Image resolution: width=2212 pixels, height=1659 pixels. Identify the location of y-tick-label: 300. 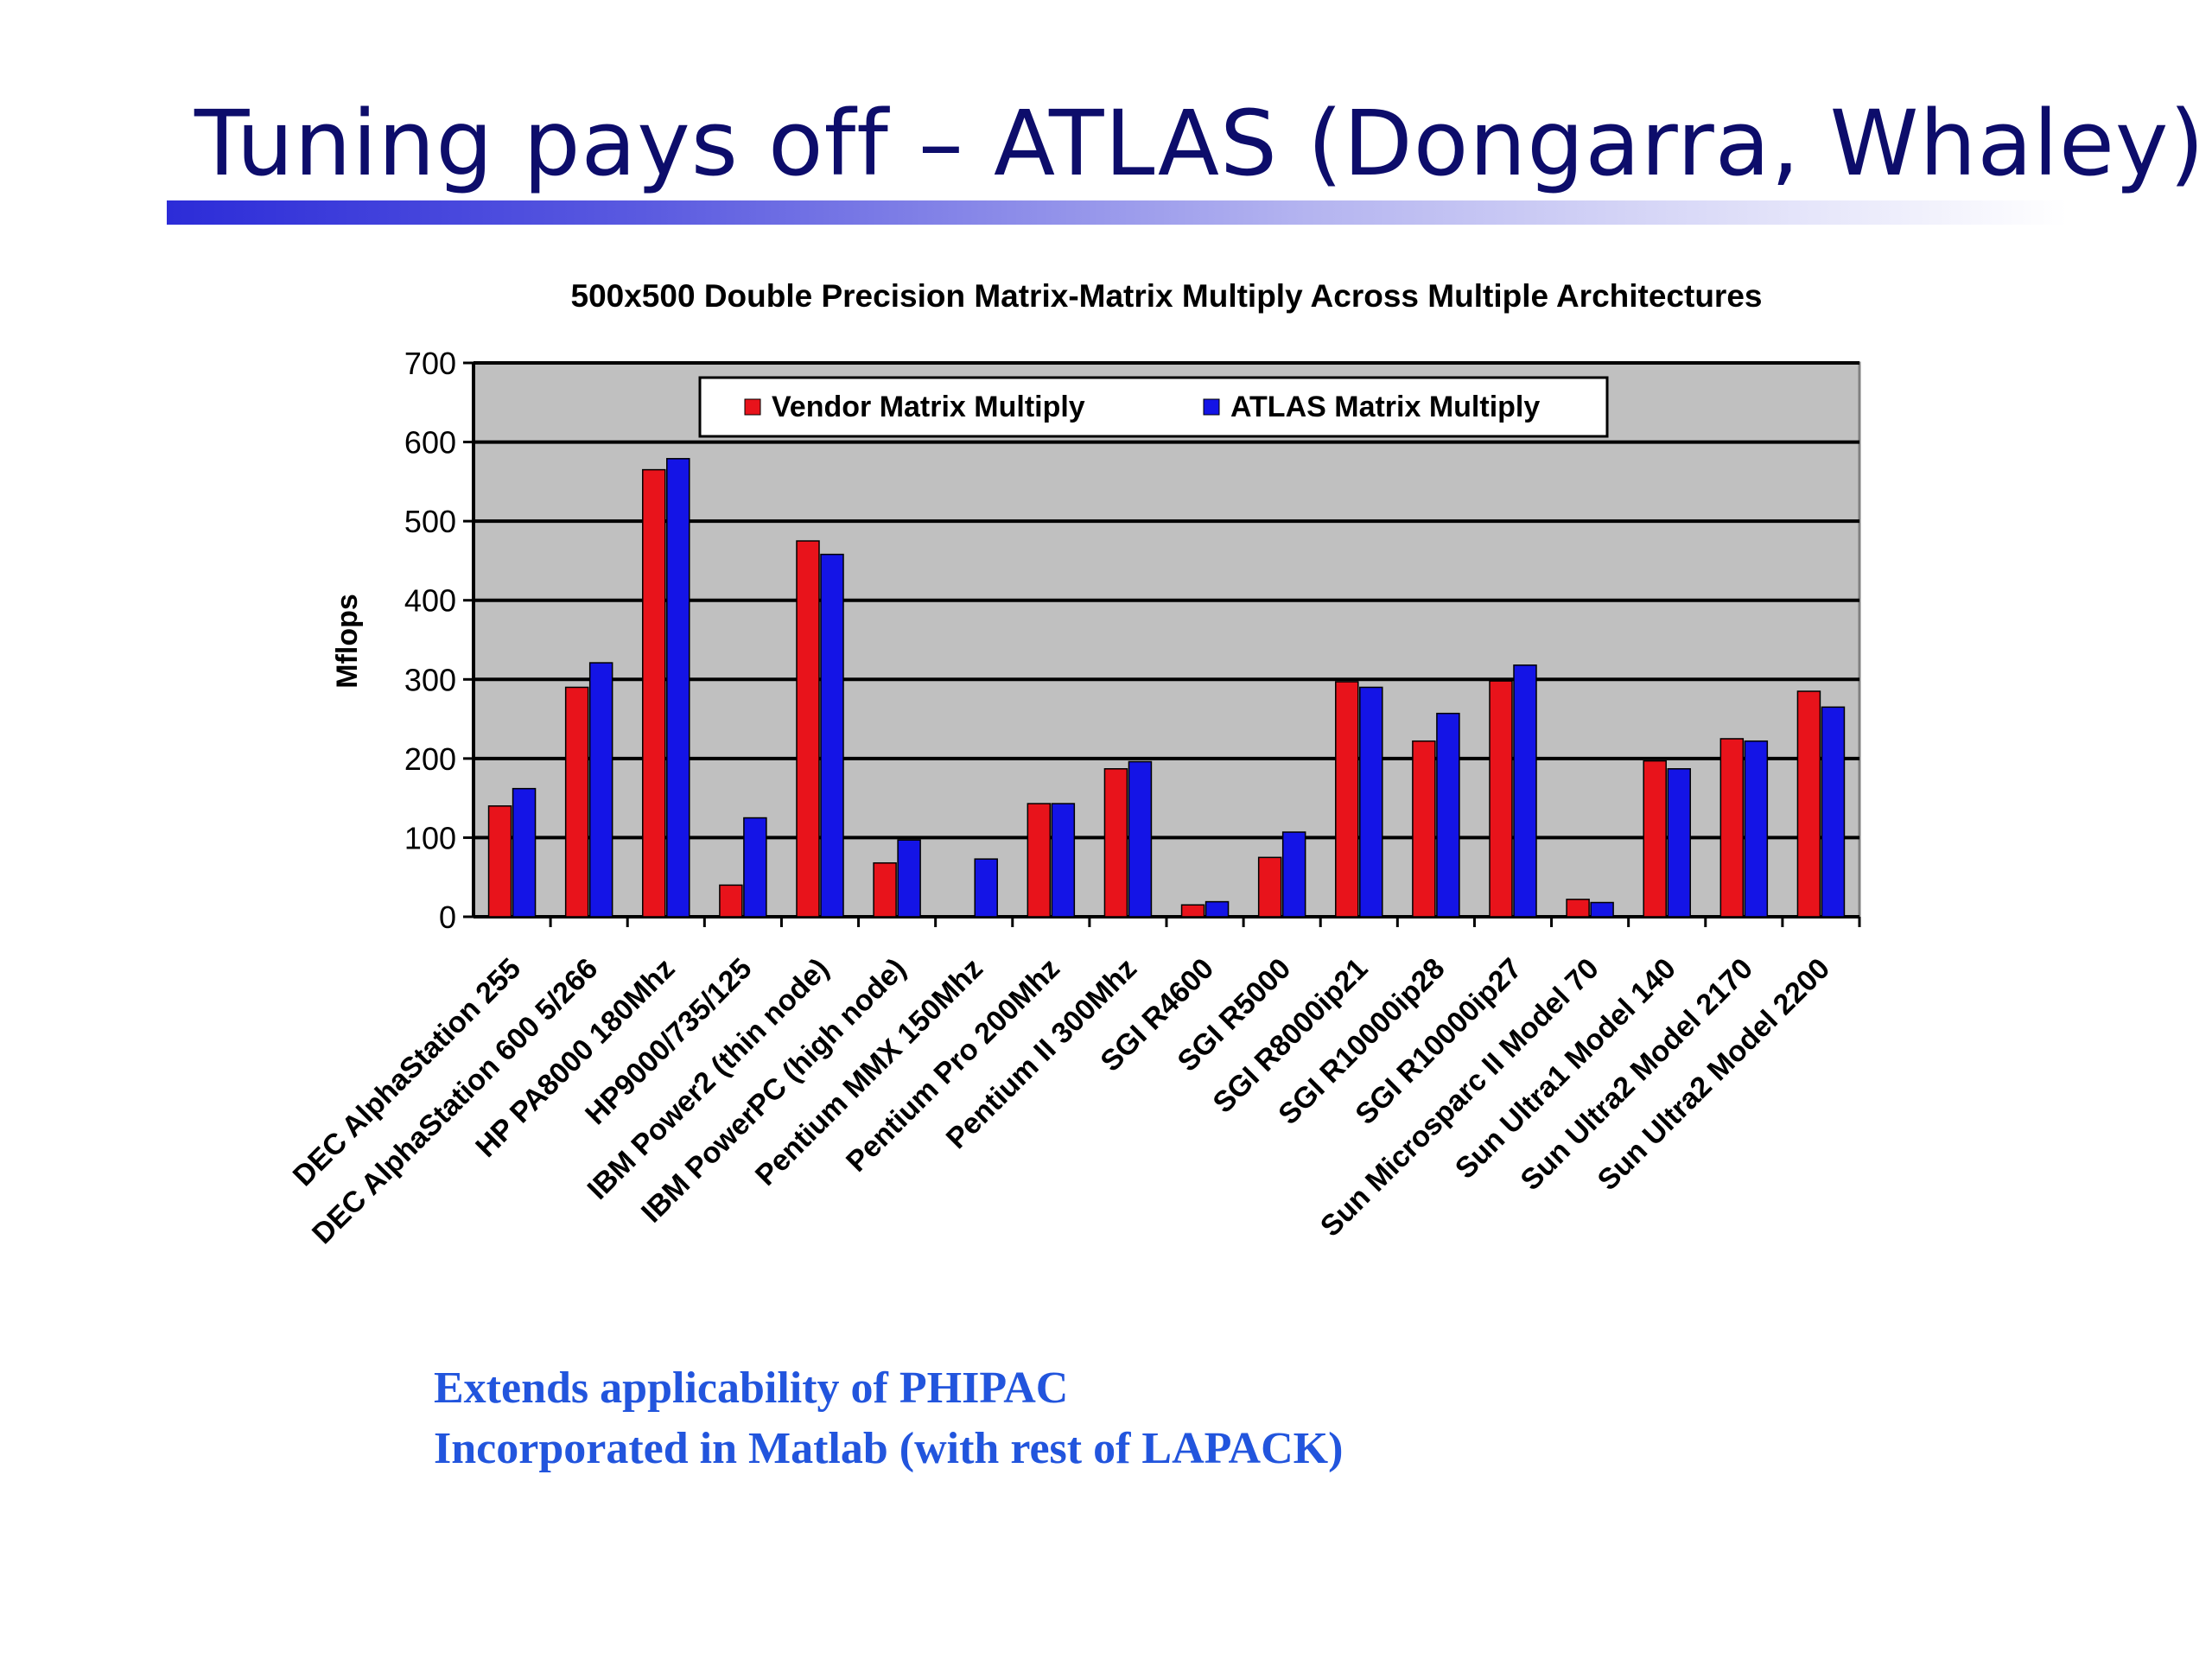
(430, 679).